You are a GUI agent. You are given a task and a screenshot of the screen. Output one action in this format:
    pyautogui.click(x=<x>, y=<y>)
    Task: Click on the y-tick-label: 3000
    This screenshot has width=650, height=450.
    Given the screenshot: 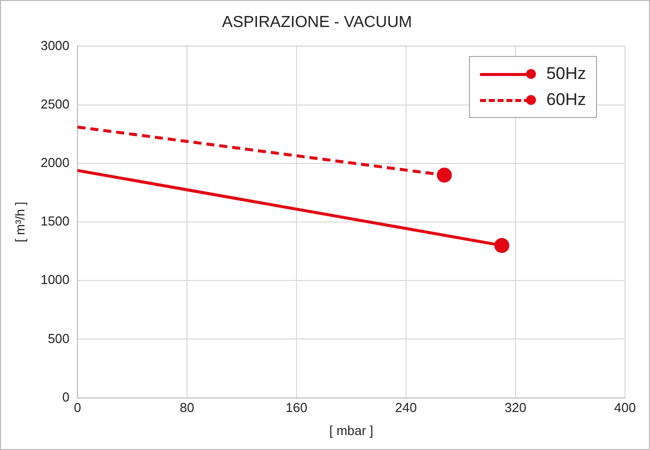 What is the action you would take?
    pyautogui.click(x=55, y=45)
    